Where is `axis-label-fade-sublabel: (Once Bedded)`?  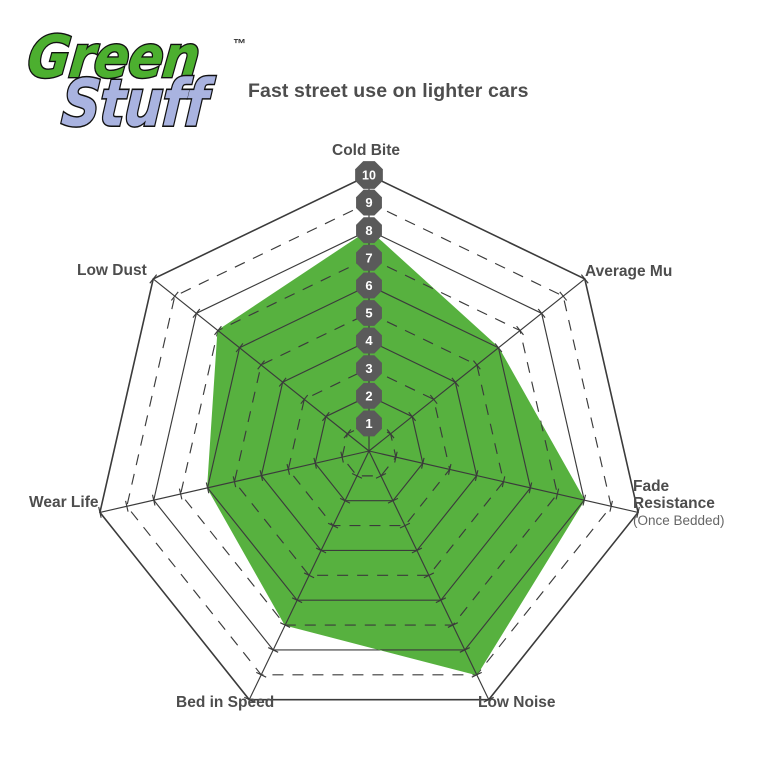 axis-label-fade-sublabel: (Once Bedded) is located at coordinates (679, 520).